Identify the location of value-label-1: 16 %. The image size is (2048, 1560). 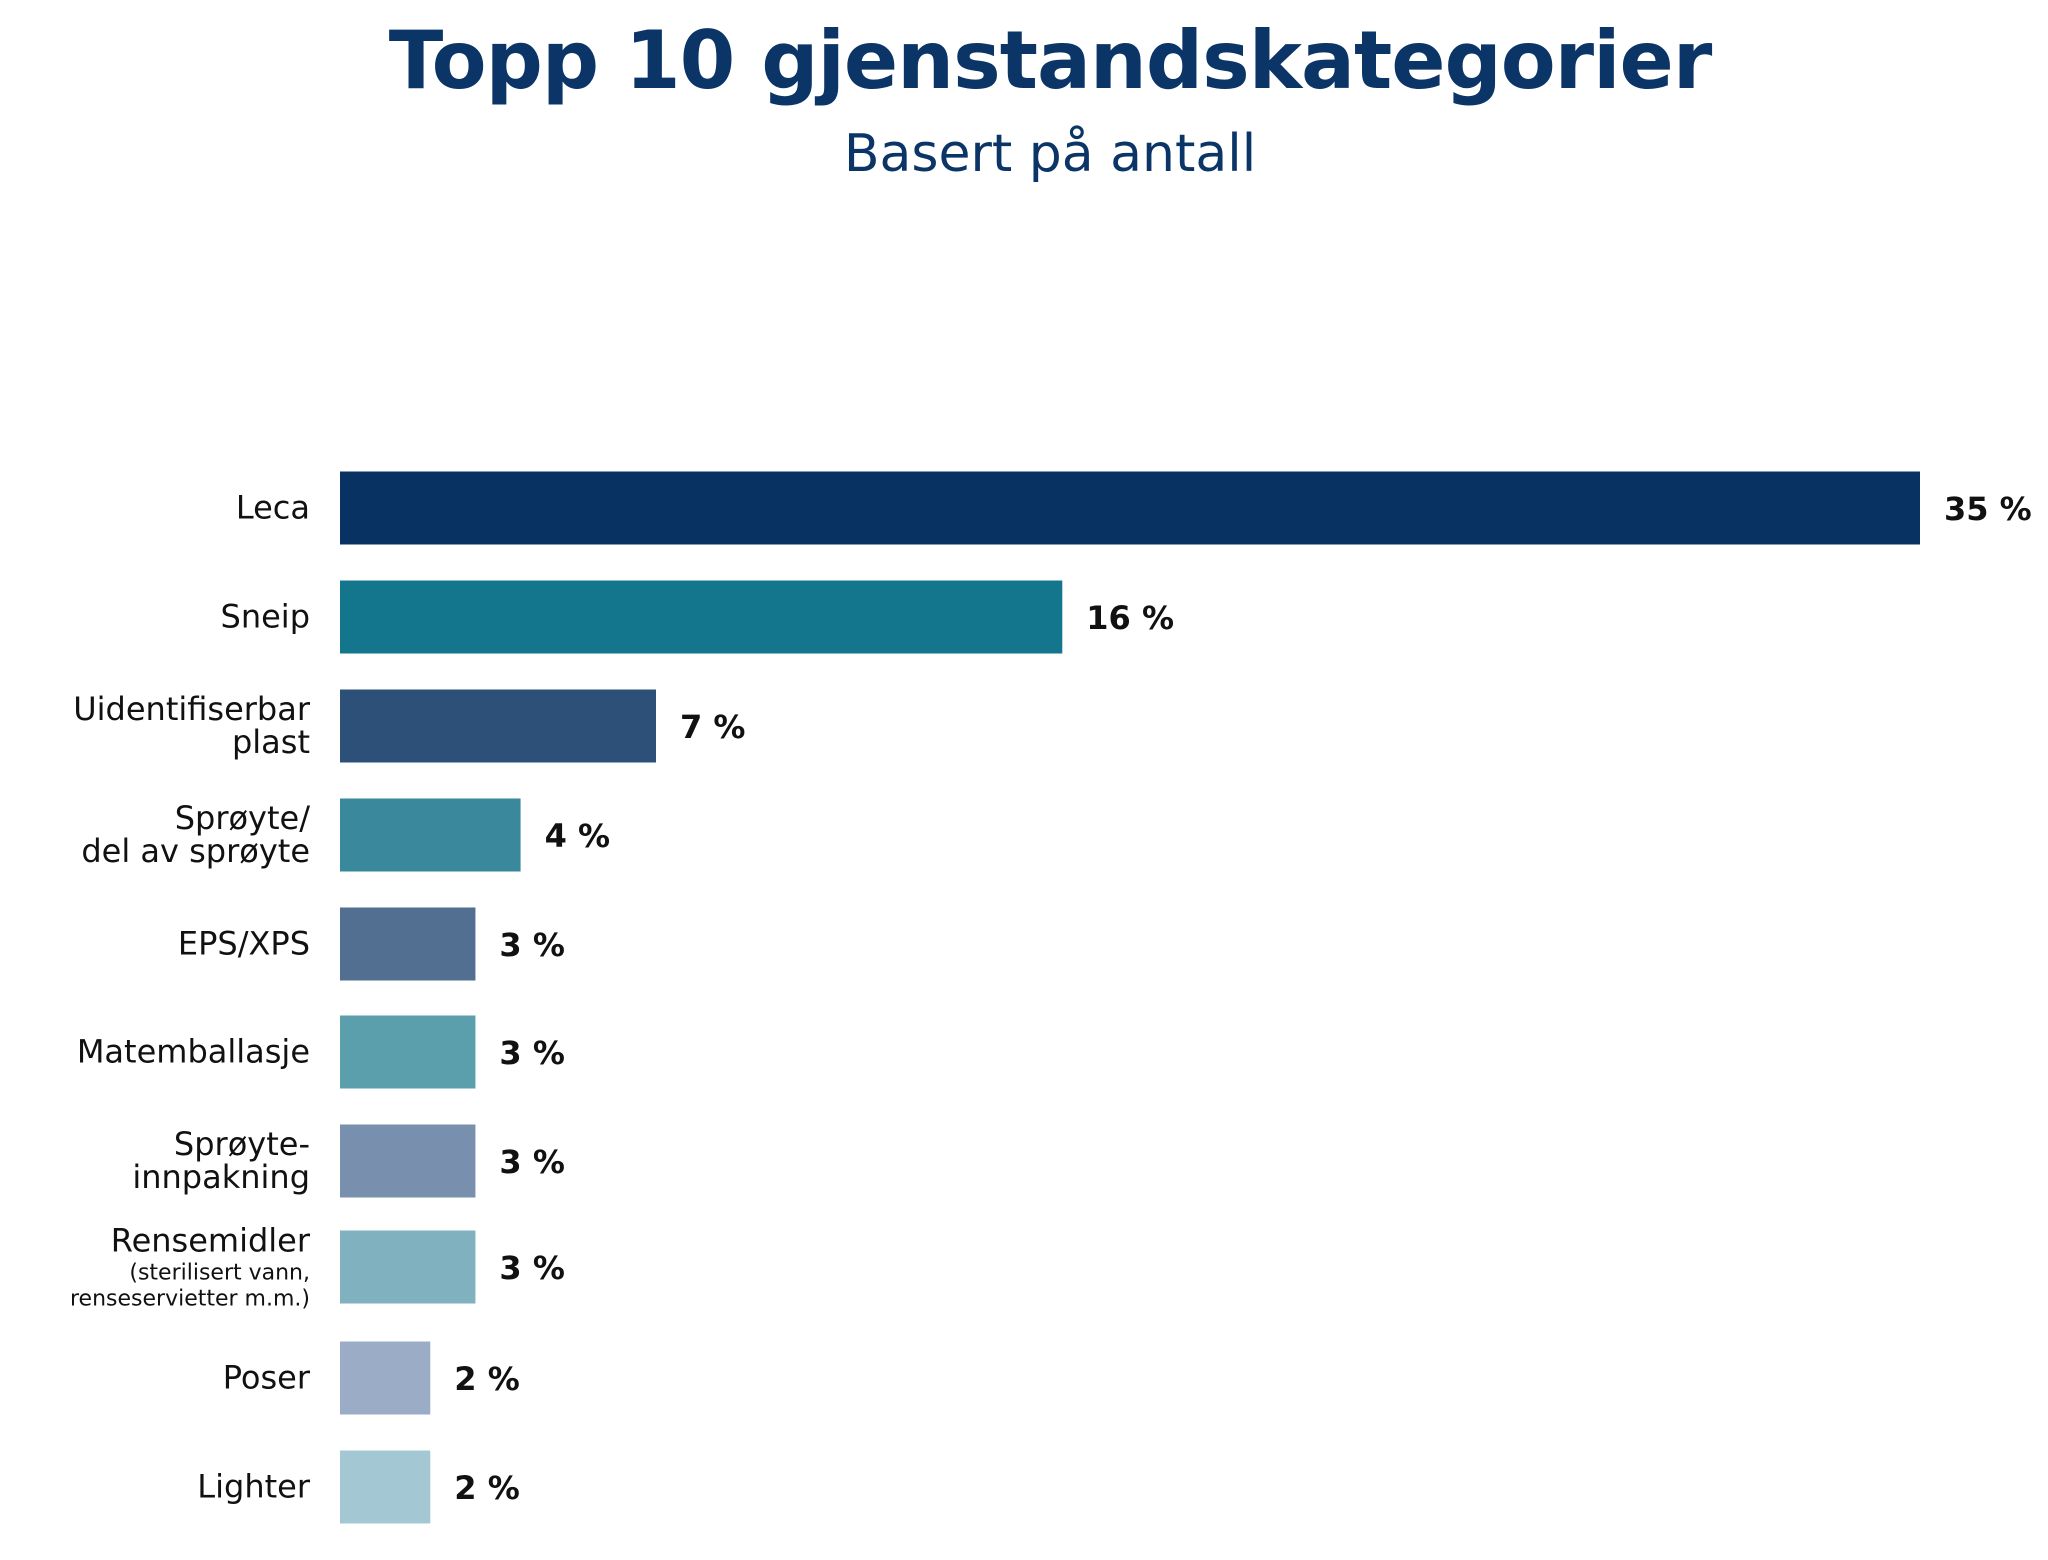
(1130, 618).